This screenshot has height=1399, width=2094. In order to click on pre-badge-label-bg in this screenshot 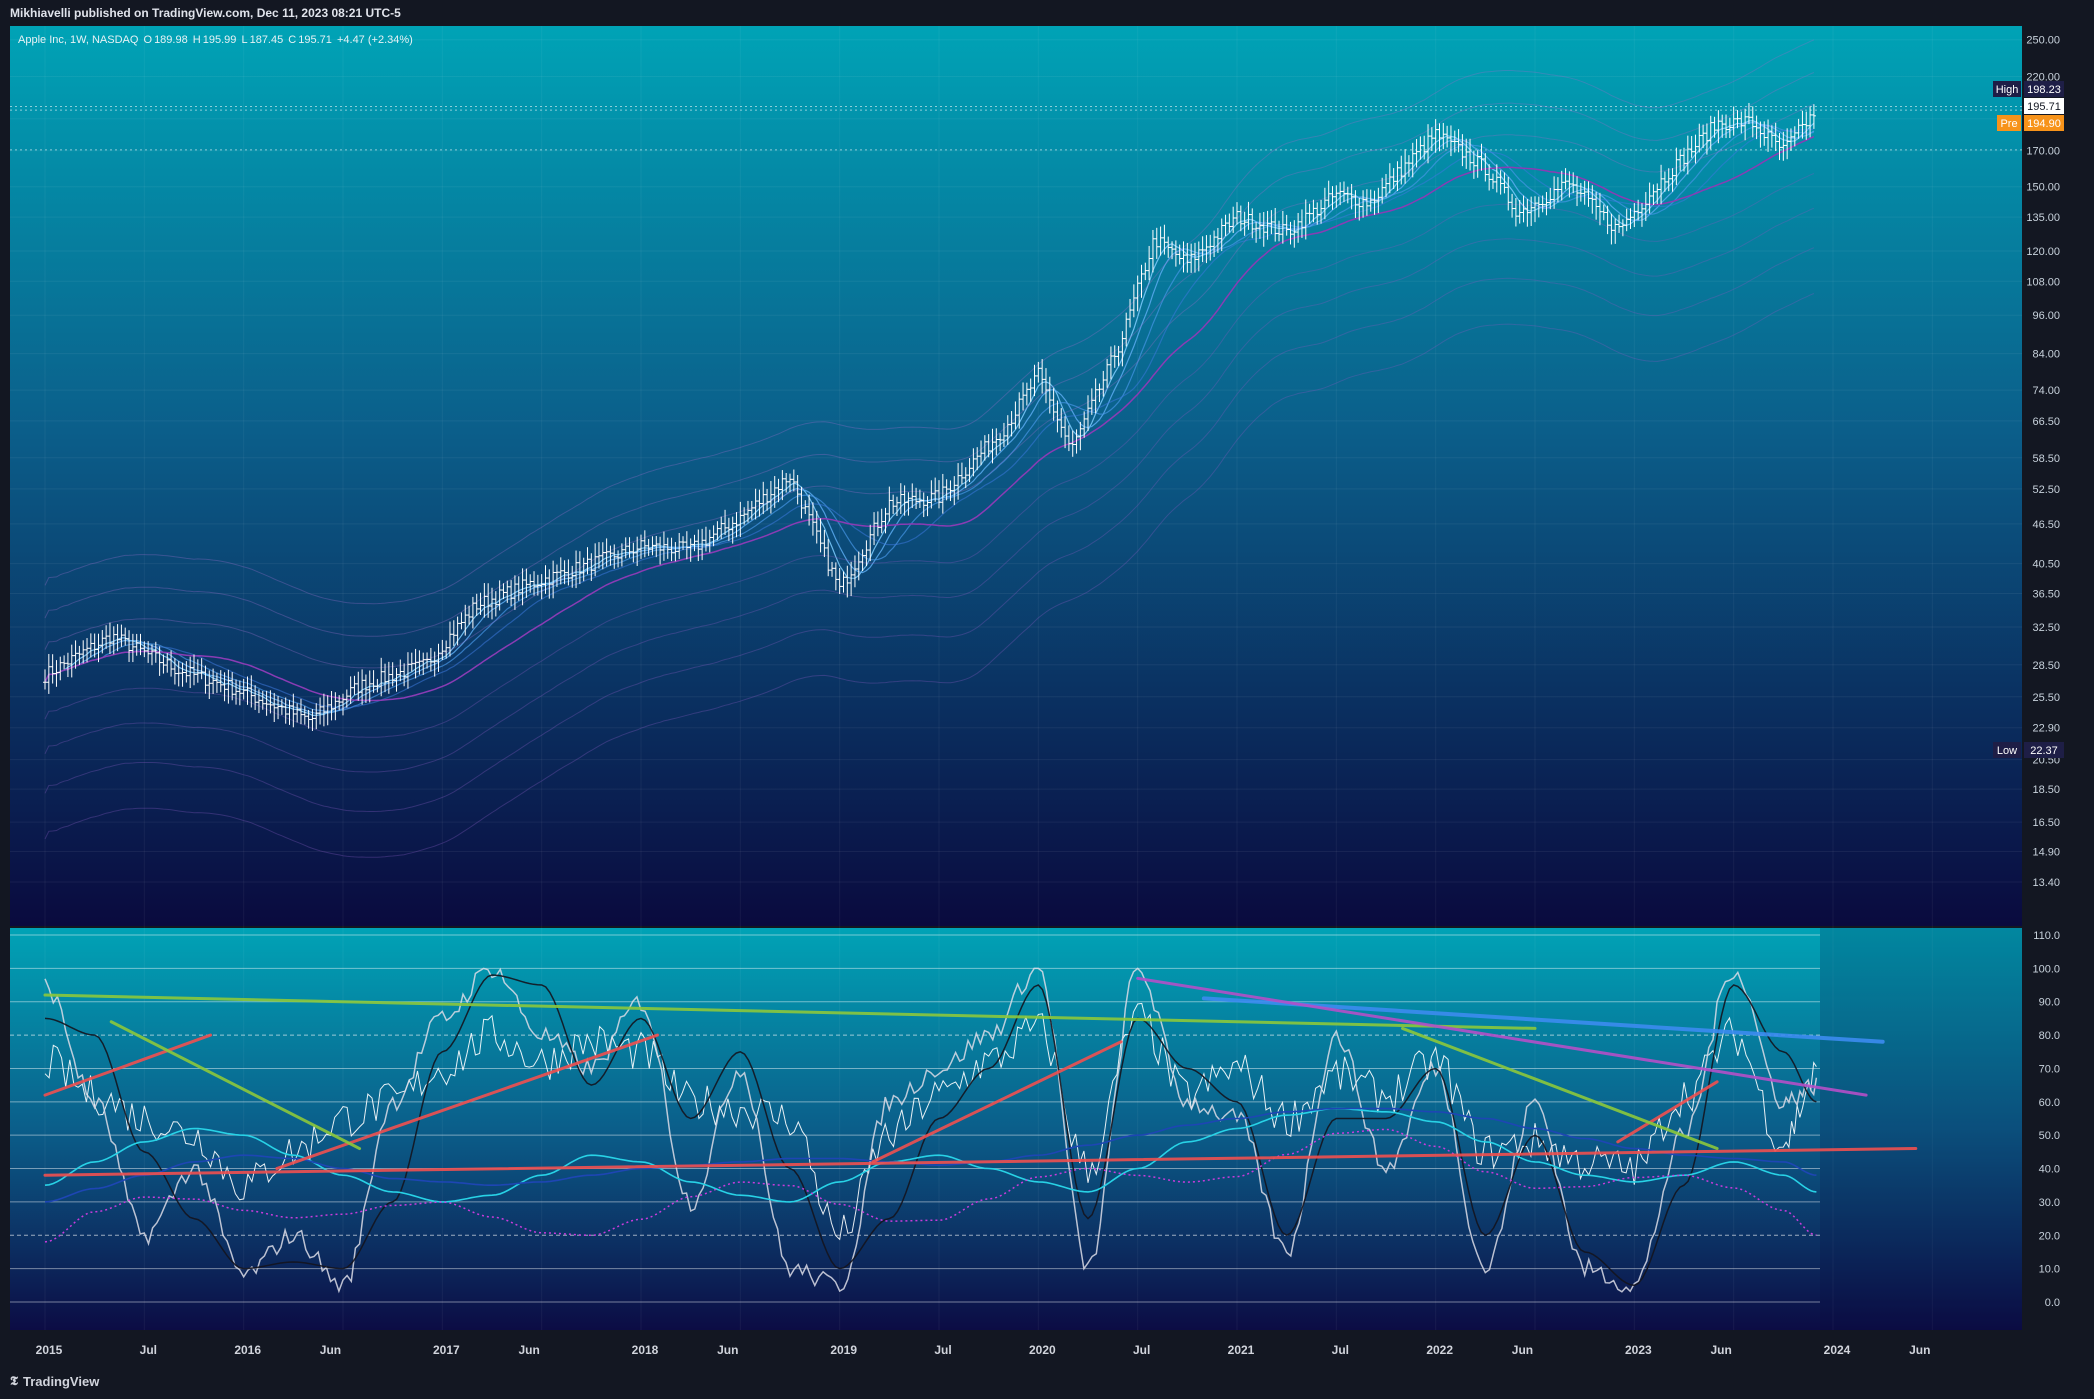, I will do `click(2009, 123)`.